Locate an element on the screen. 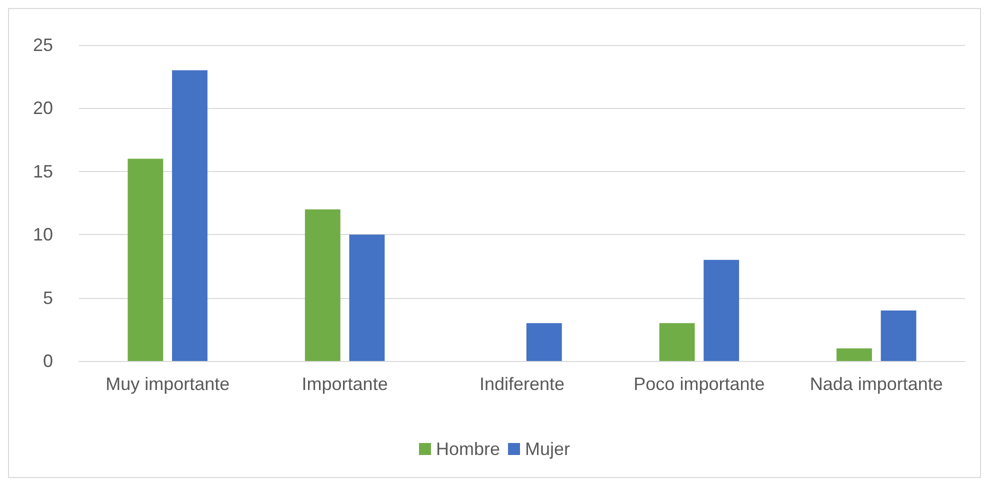 This screenshot has height=484, width=987. y-tick-label: 25 is located at coordinates (42, 45).